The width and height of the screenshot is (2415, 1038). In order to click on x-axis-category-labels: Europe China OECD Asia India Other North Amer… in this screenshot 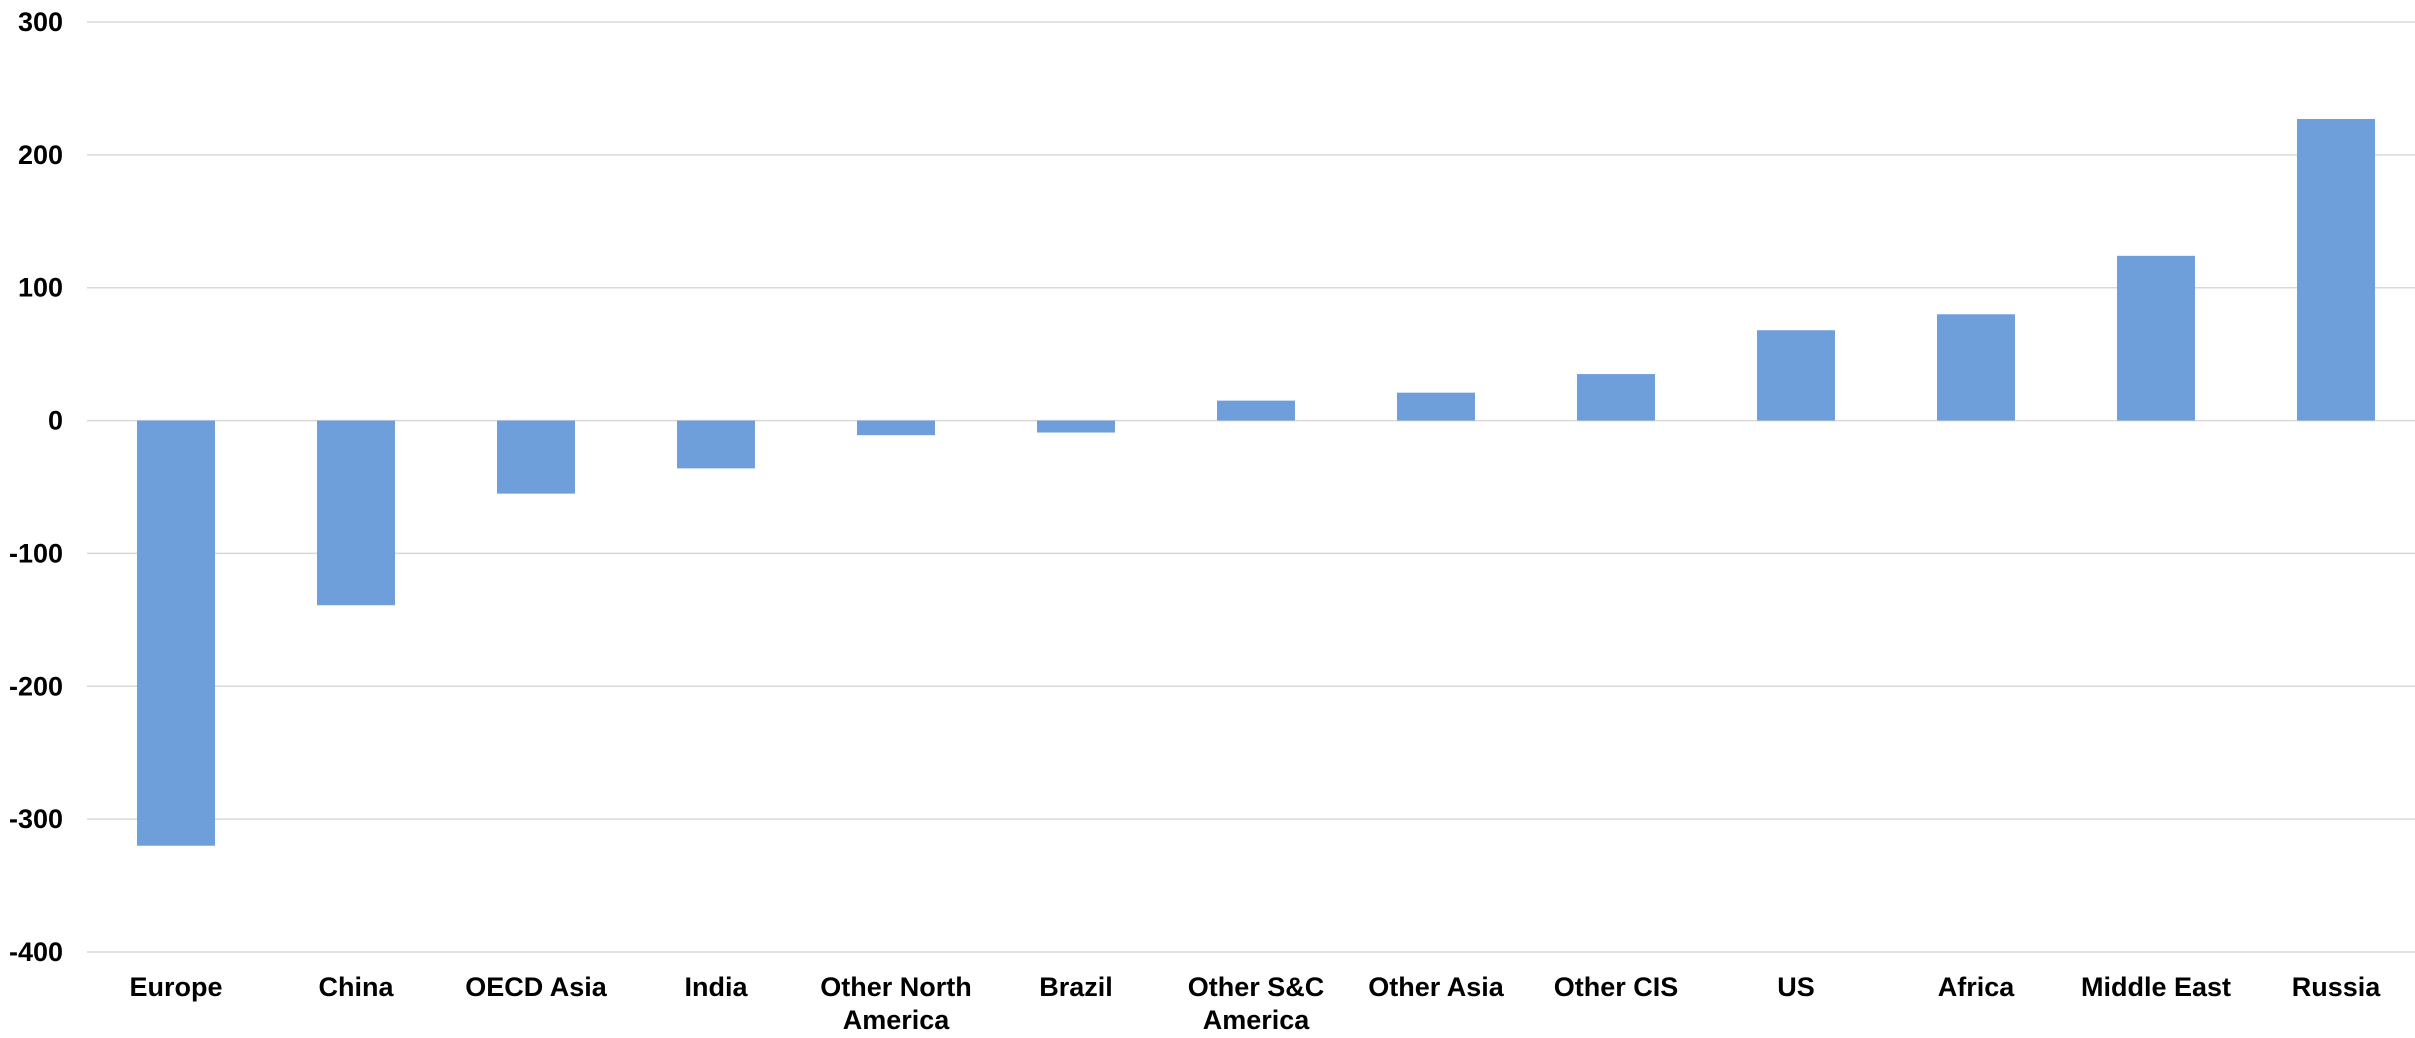, I will do `click(1255, 1003)`.